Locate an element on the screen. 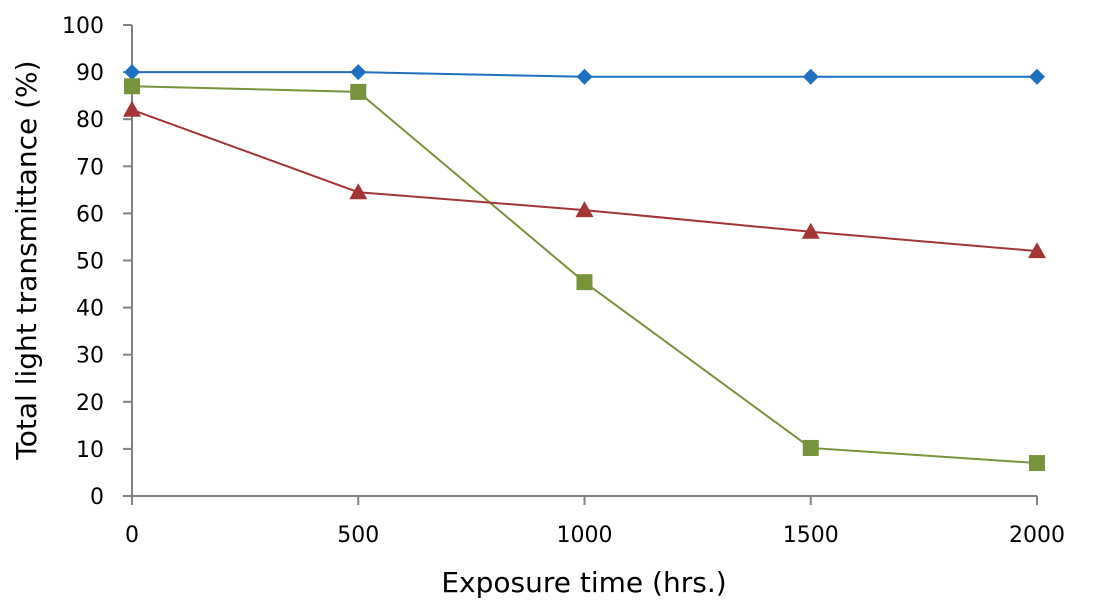  y-tick-label: 100 is located at coordinates (83, 26).